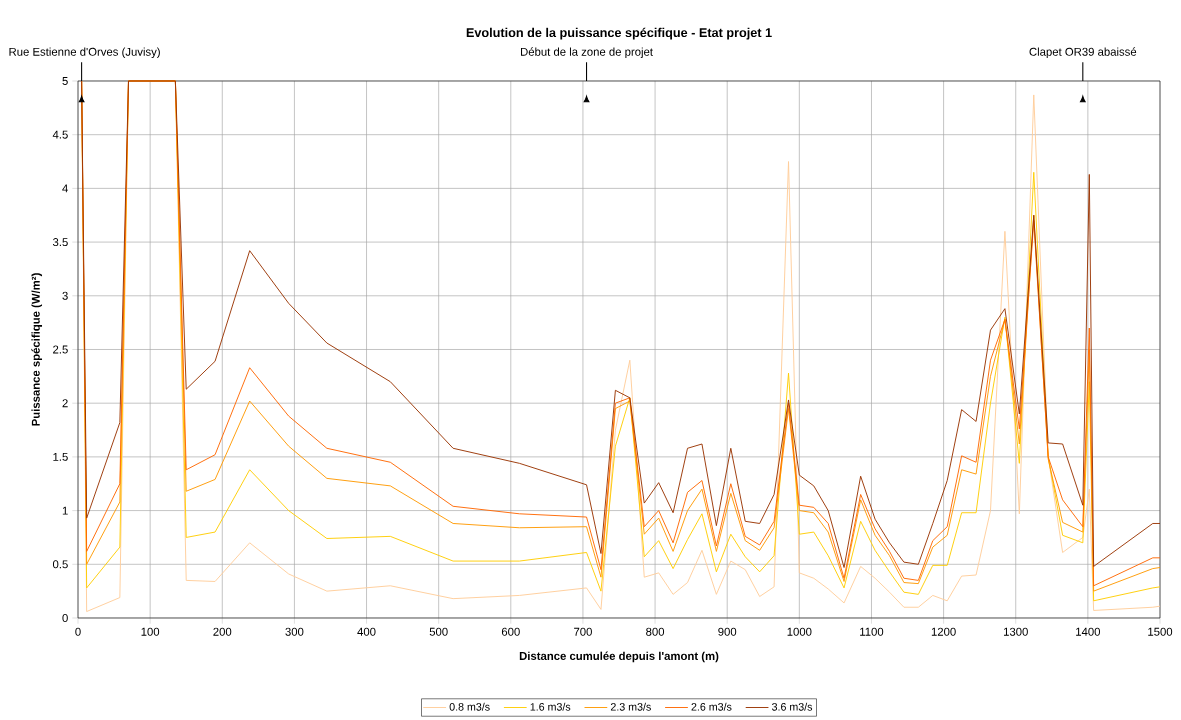 This screenshot has width=1181, height=720. I want to click on y-tick-label: 2, so click(65, 403).